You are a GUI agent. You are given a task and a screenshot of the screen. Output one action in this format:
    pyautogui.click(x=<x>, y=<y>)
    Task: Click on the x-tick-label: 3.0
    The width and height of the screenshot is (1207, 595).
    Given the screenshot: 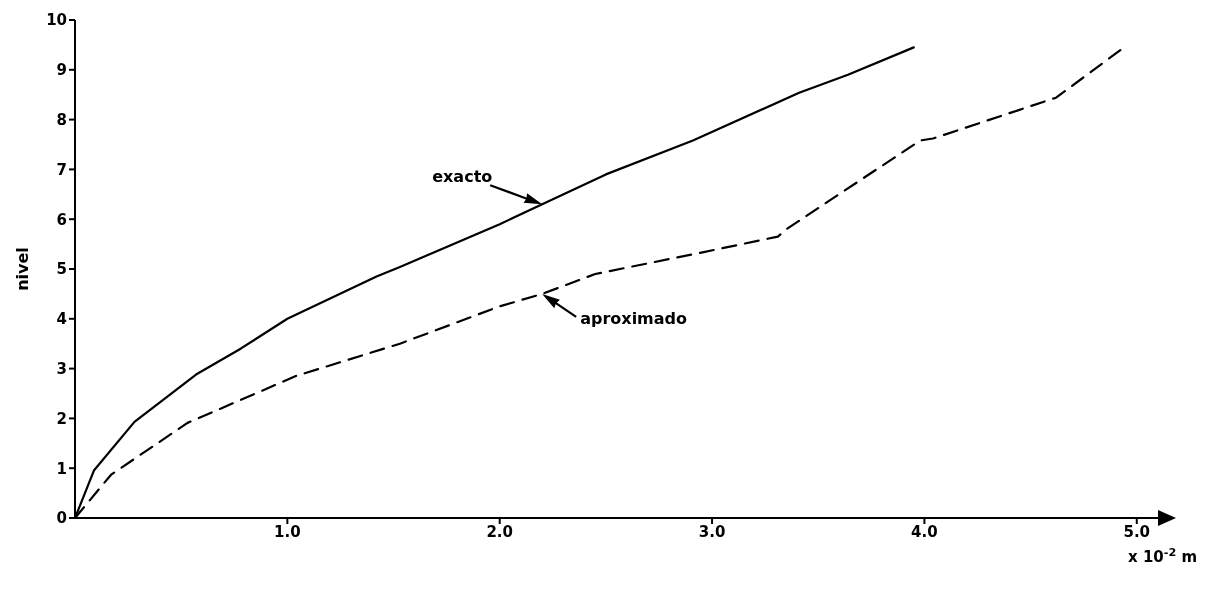 What is the action you would take?
    pyautogui.click(x=712, y=531)
    